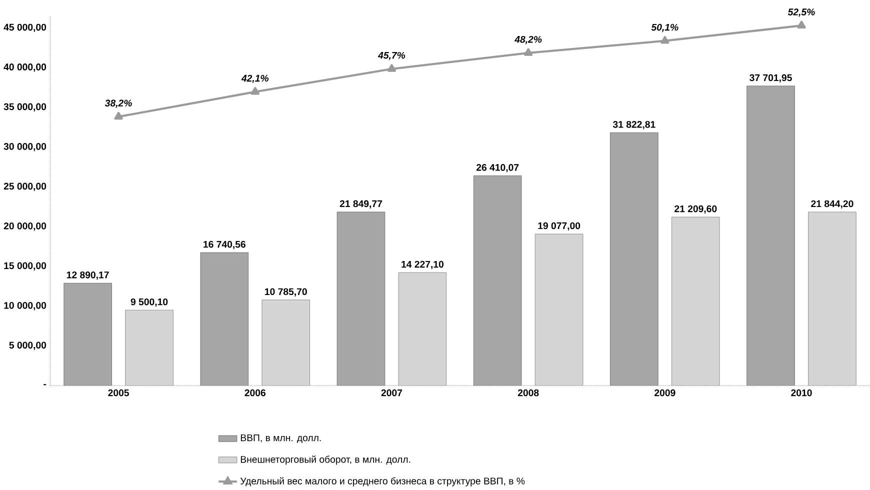  Describe the element at coordinates (423, 264) in the screenshot. I see `data-label: 14 227,10` at that location.